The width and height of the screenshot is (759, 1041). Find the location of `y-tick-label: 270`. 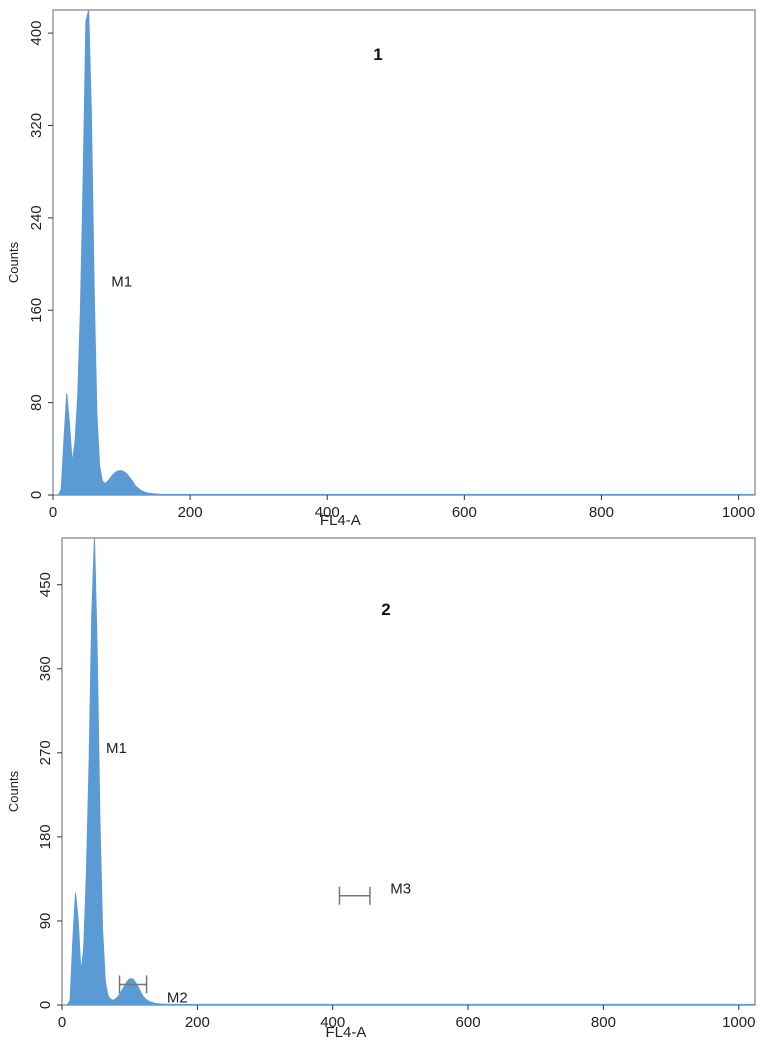

y-tick-label: 270 is located at coordinates (45, 752).